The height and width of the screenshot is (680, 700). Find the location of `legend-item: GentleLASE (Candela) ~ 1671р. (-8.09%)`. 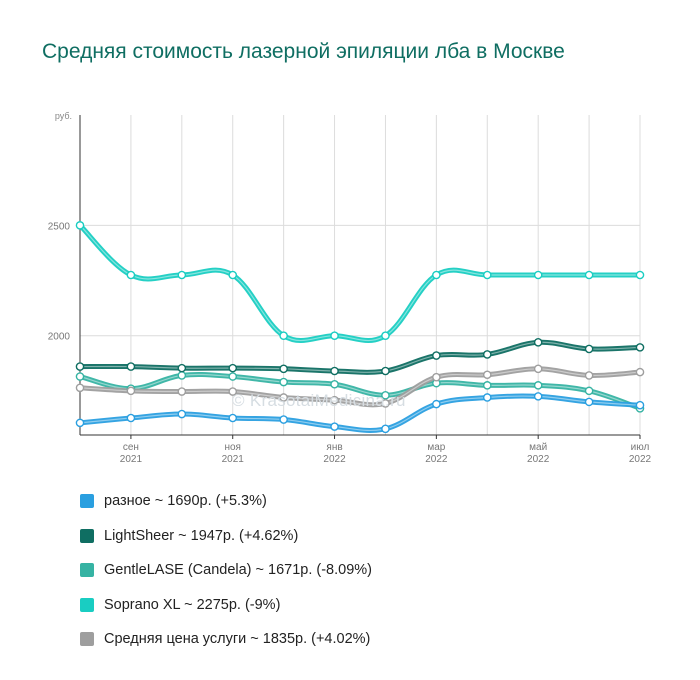

legend-item: GentleLASE (Candela) ~ 1671р. (-8.09%) is located at coordinates (226, 570).